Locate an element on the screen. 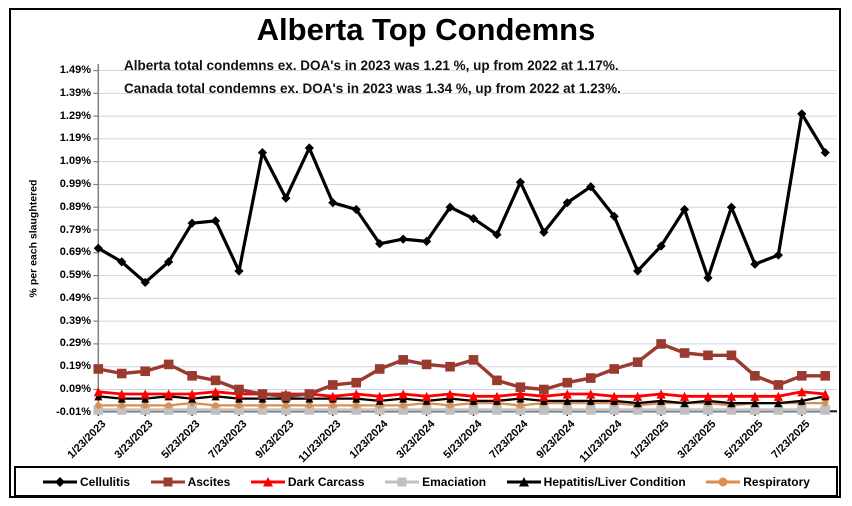 The height and width of the screenshot is (506, 852). y-tick-label: 0.99% is located at coordinates (75, 183).